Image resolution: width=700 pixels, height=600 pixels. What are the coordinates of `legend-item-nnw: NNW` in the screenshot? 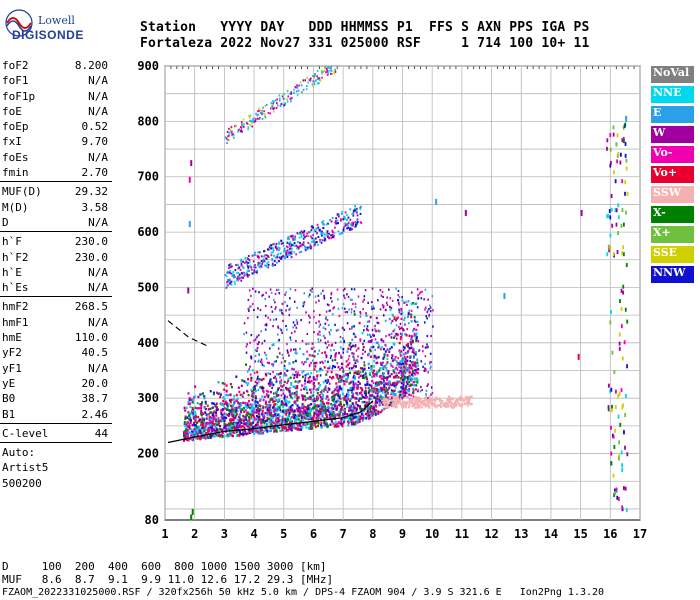 It's located at (672, 274).